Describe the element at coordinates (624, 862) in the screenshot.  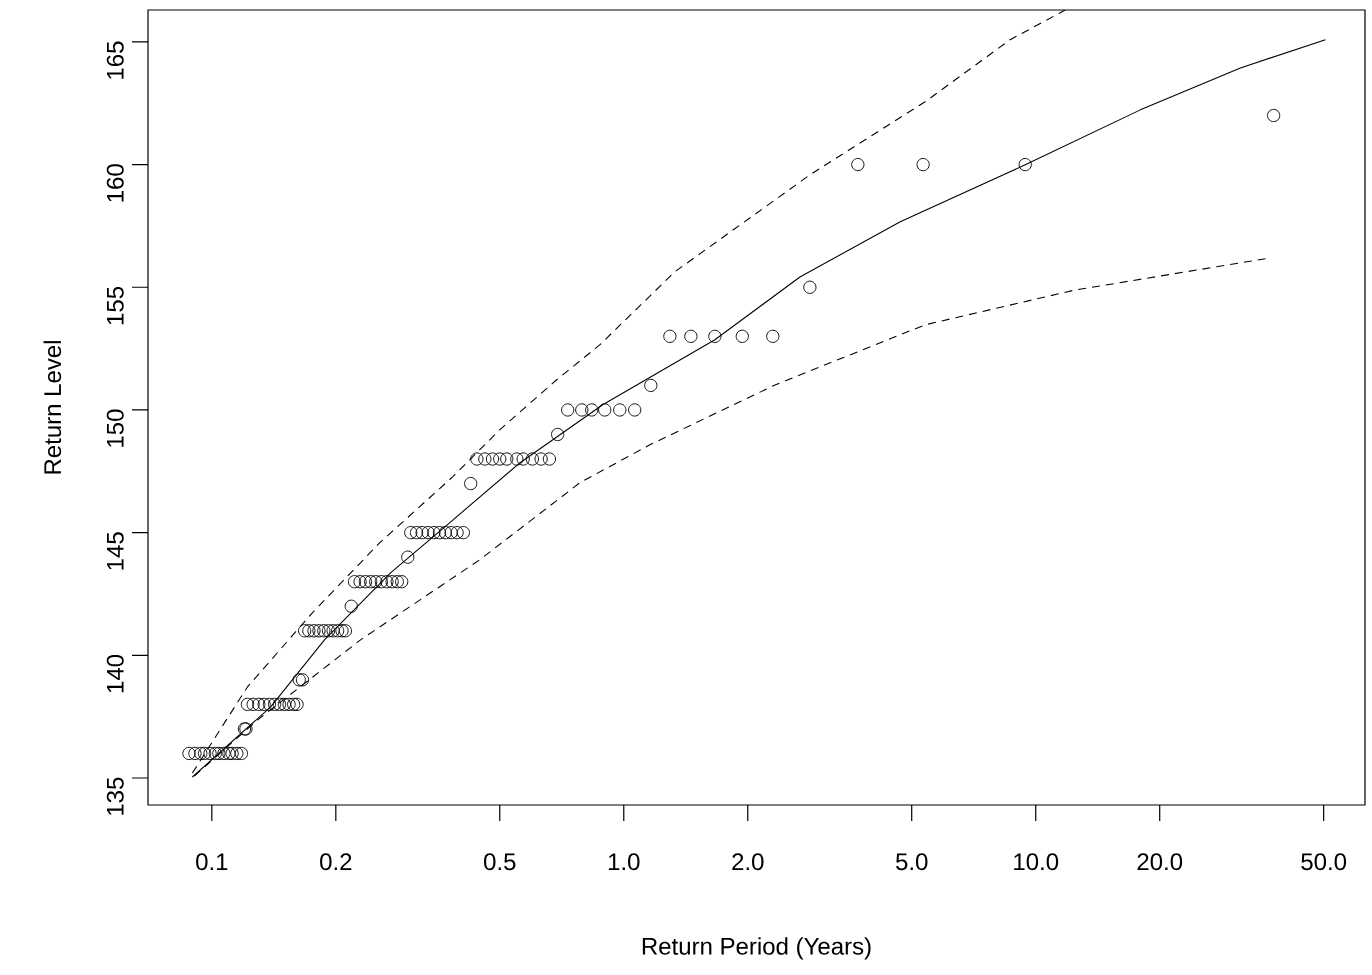
I see `x-tick-label: 1.0` at that location.